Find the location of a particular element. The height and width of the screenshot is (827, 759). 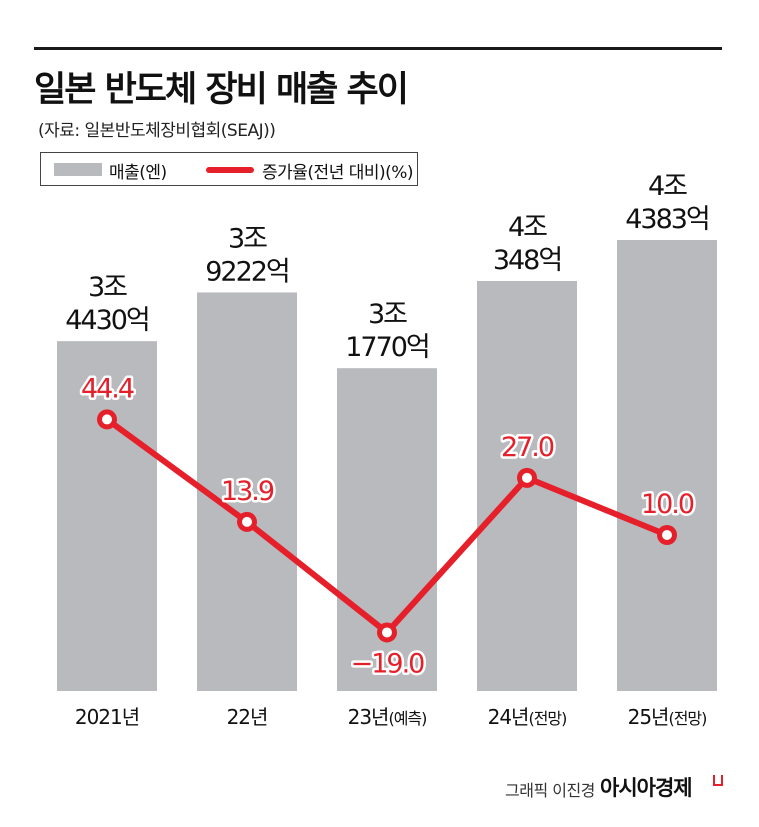

bar-value-label: 348억 is located at coordinates (527, 260).